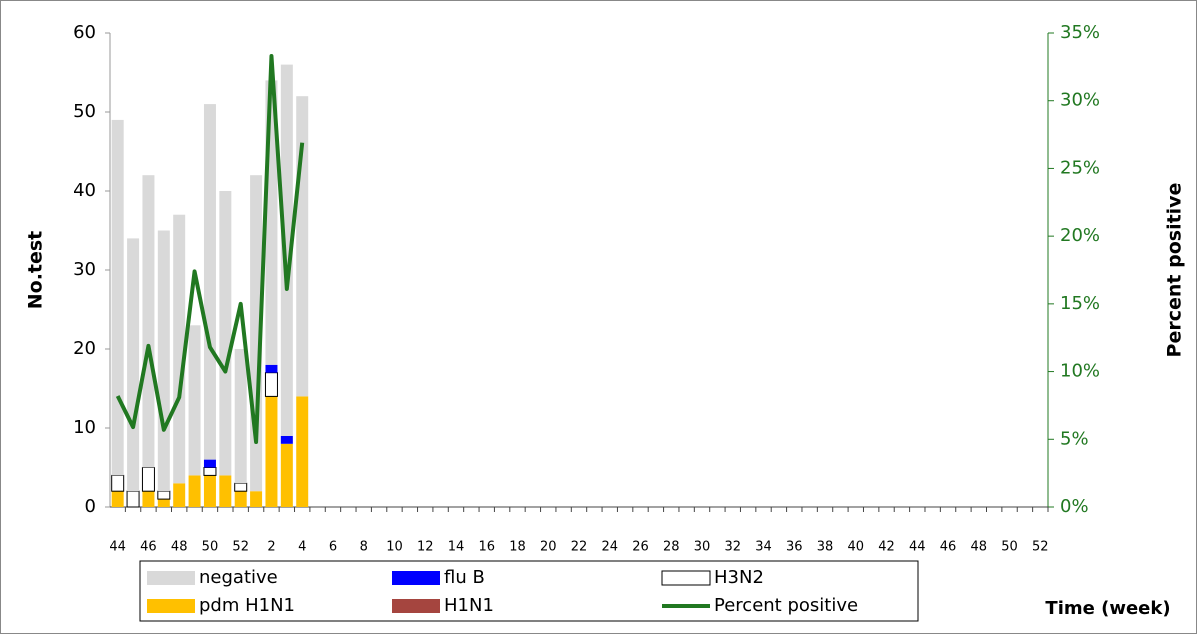 This screenshot has width=1197, height=634. What do you see at coordinates (1080, 100) in the screenshot?
I see `y2-tick-label: 30%` at bounding box center [1080, 100].